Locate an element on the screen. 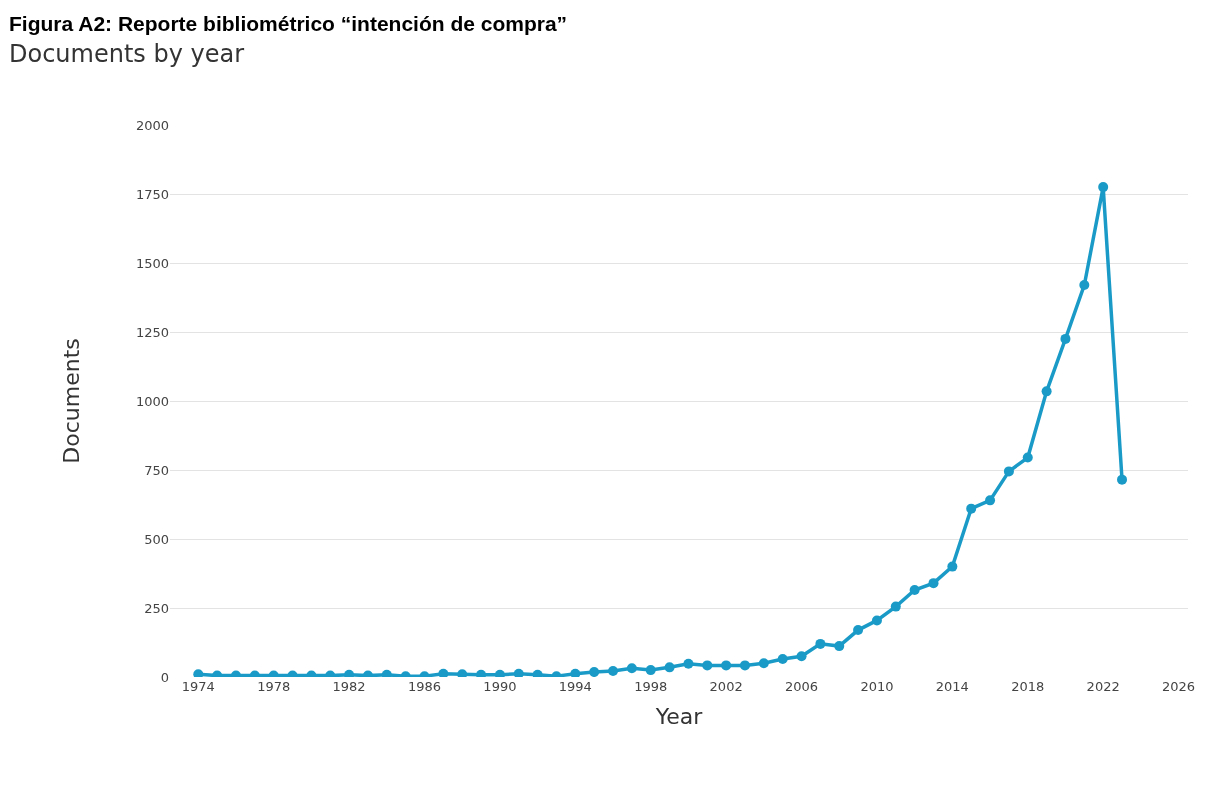  x-tick-label: 2026 is located at coordinates (1179, 686).